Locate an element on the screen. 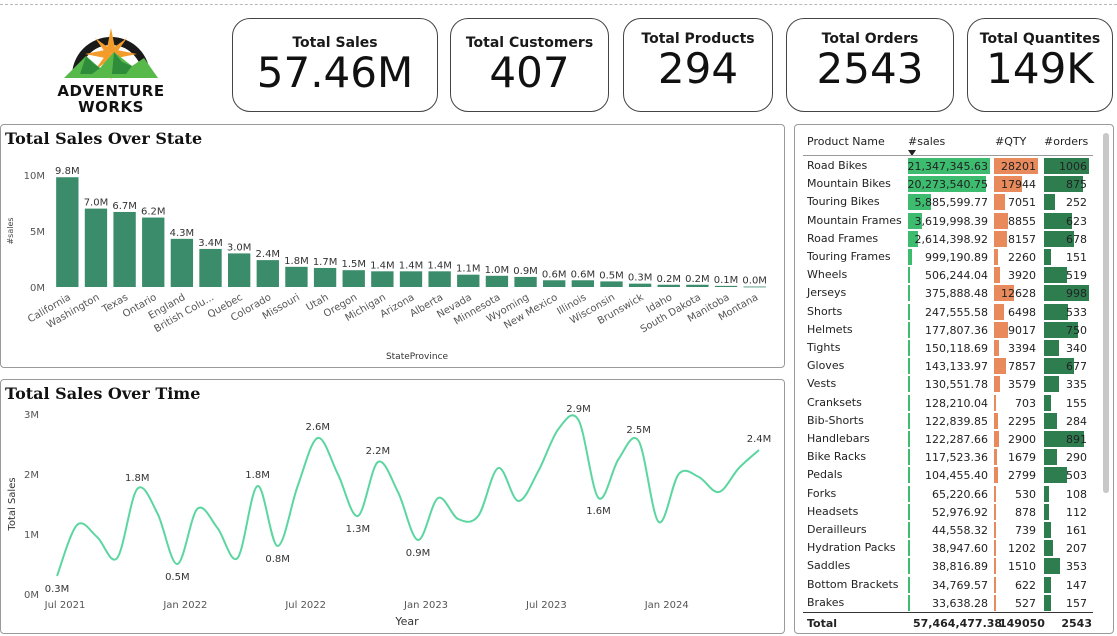 The image size is (1117, 636). table-row: Saddles 38,816.89 1510 353 is located at coordinates (948, 566).